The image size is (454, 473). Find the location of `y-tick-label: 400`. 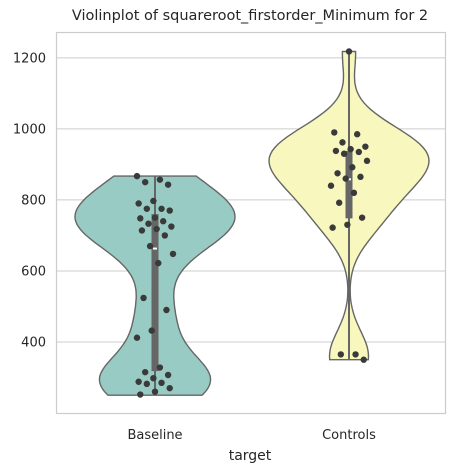

y-tick-label: 400 is located at coordinates (33, 342).